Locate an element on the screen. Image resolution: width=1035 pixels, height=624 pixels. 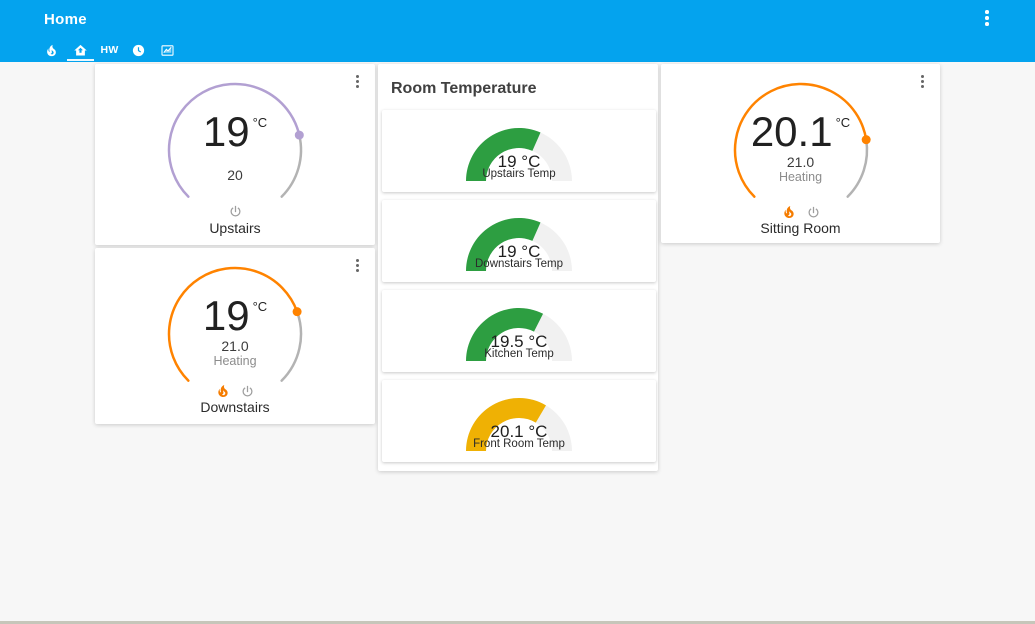
clock-icon is located at coordinates (138, 50).